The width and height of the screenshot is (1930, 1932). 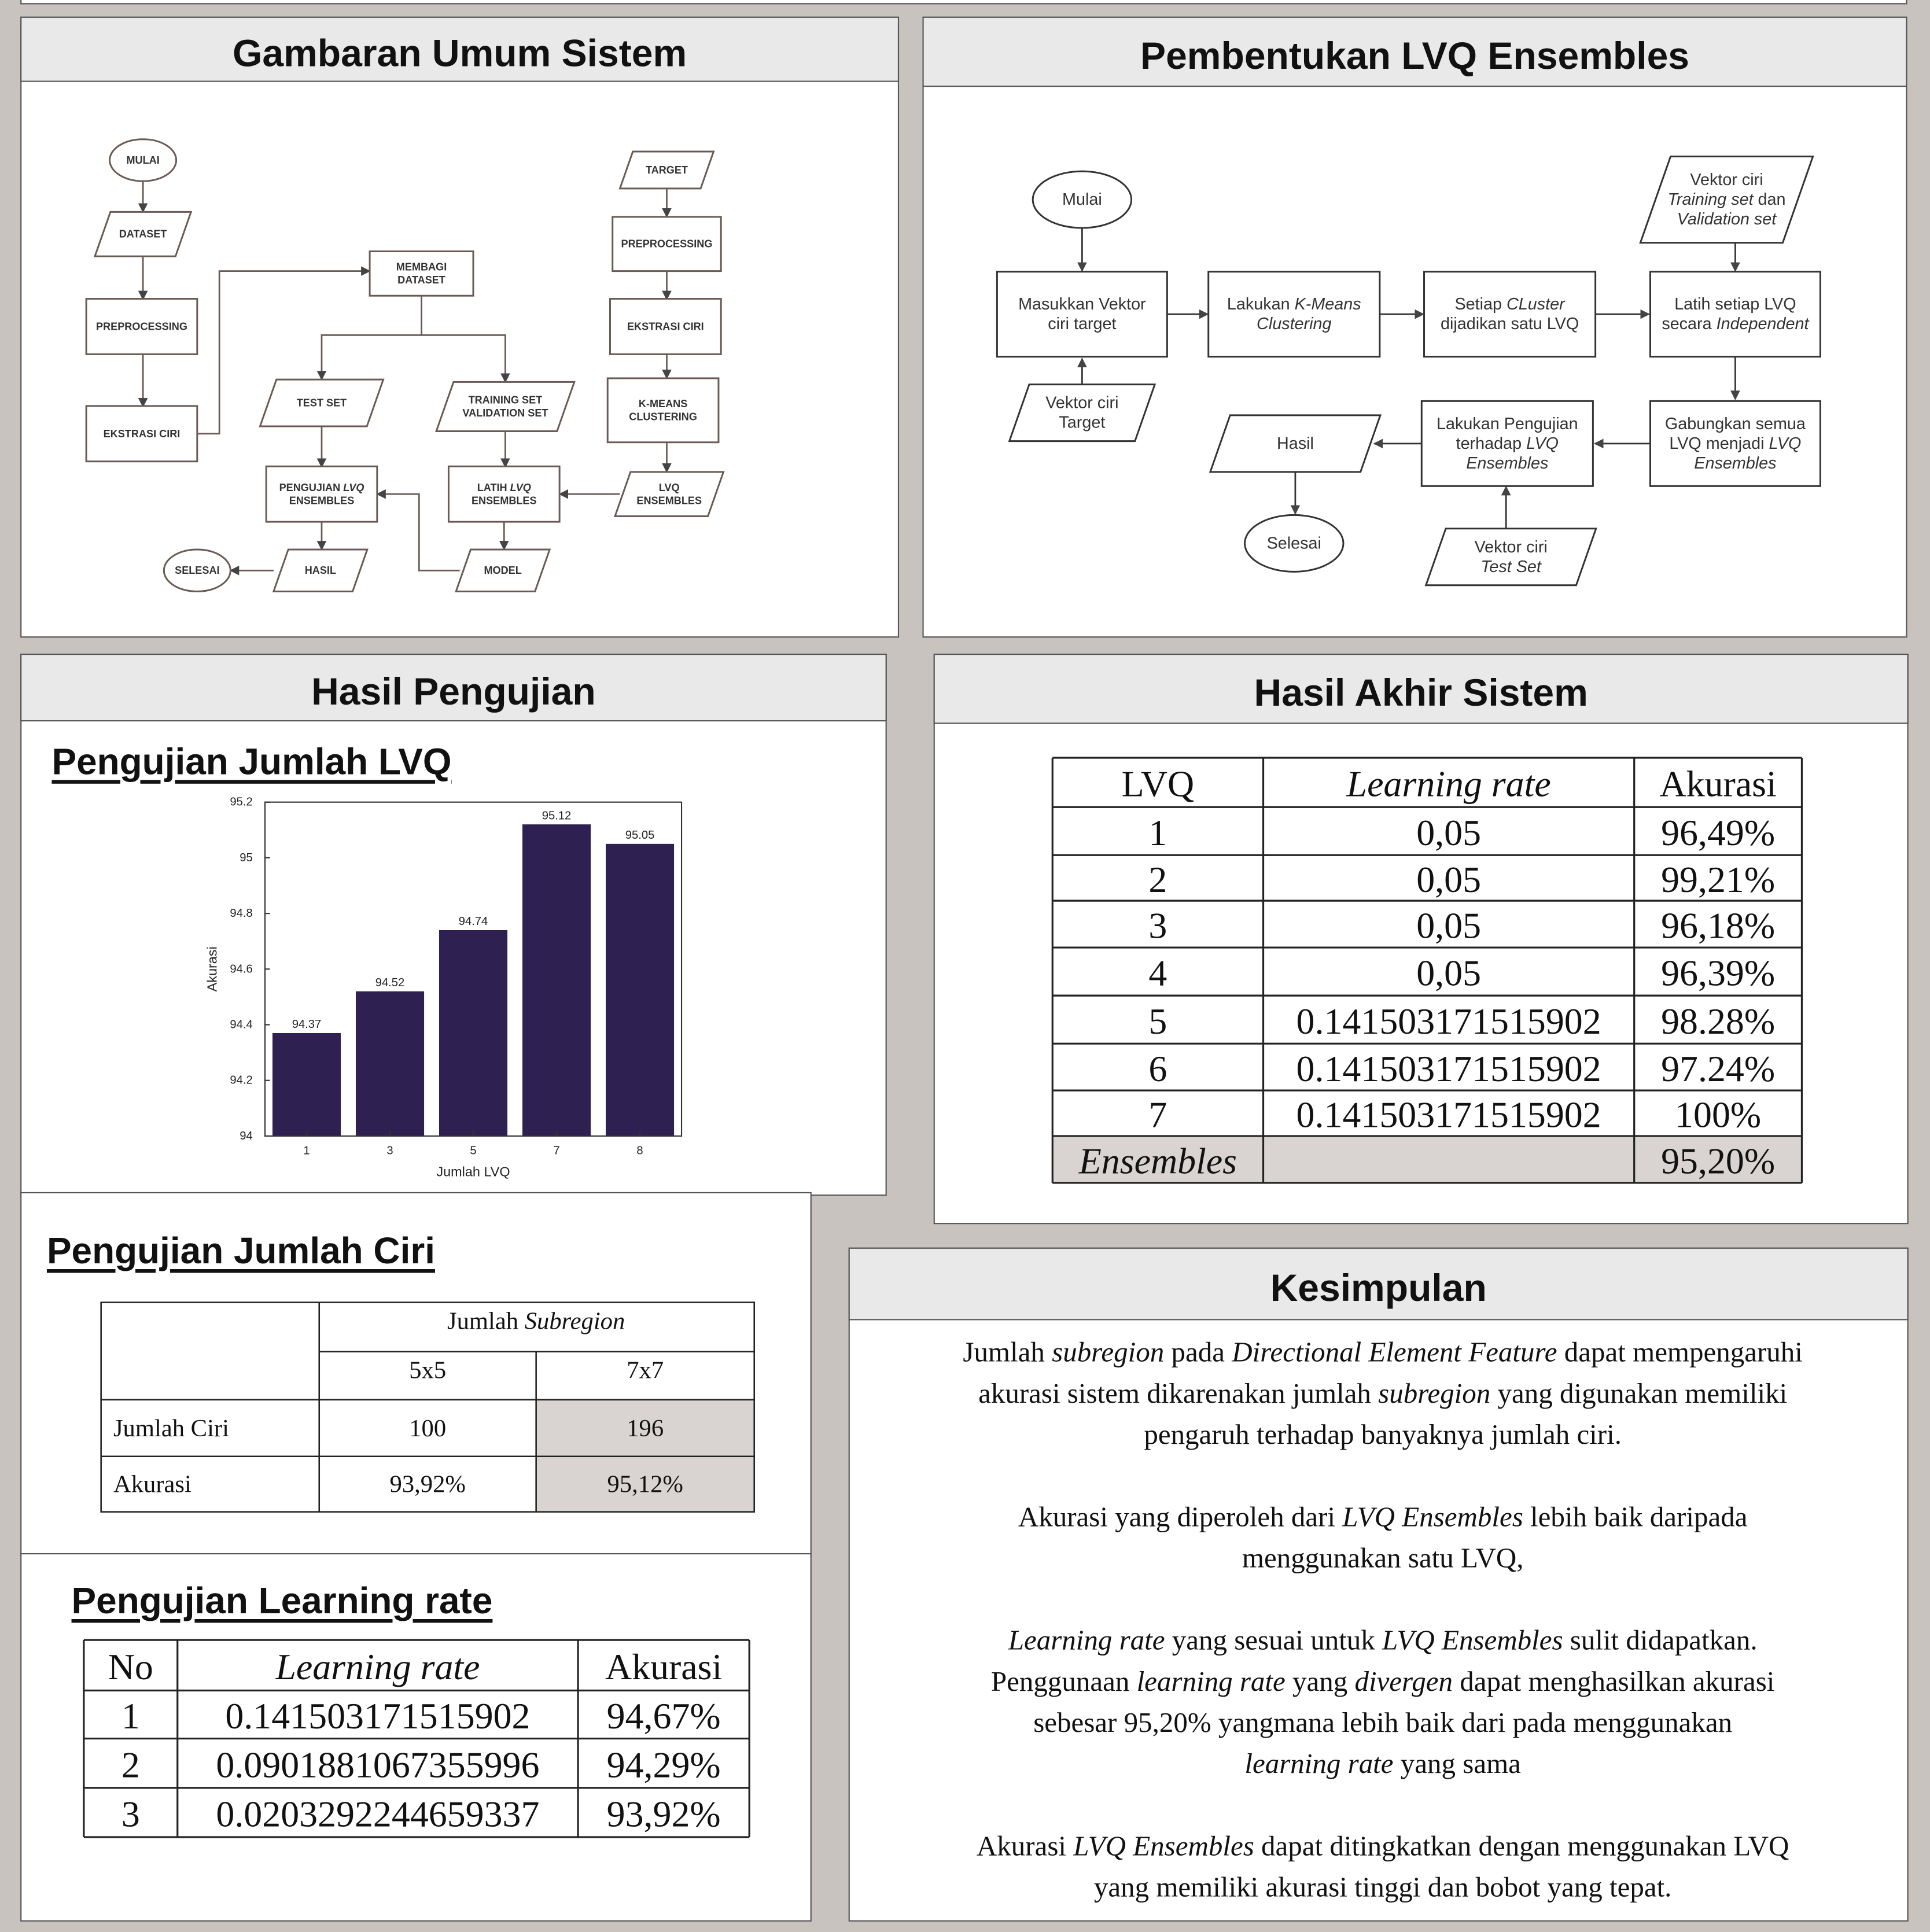 I want to click on table-cell: 94,67%, so click(x=664, y=1715).